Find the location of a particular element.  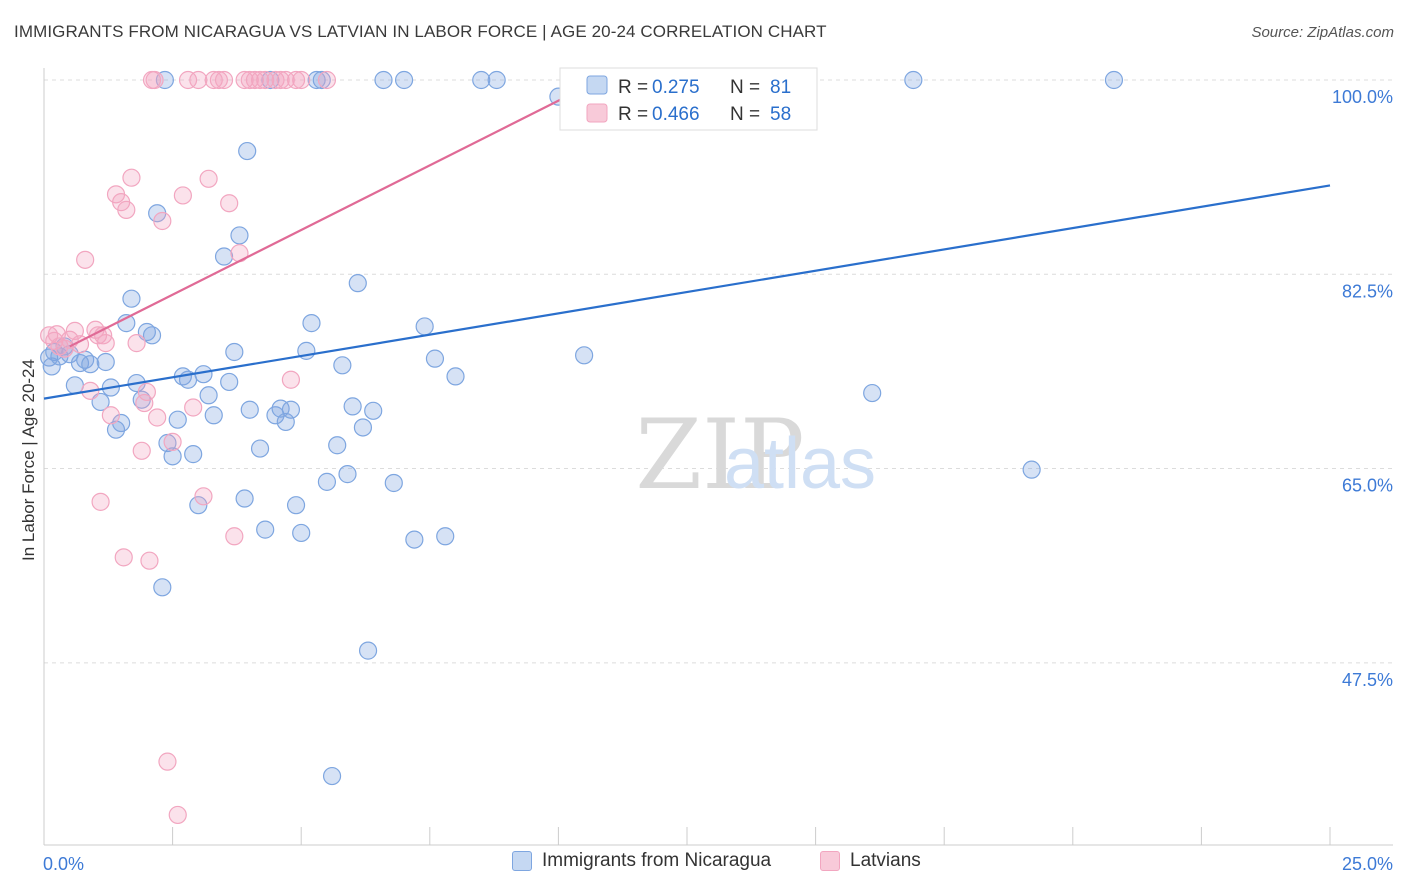

legend-r-value-1: 0.275 is located at coordinates (676, 87).